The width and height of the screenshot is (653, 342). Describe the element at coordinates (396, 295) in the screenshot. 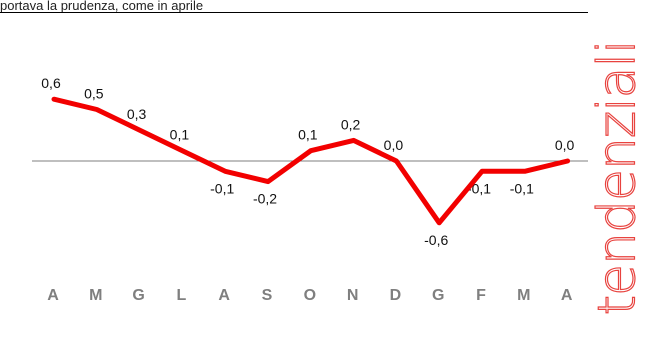

I see `category-label: D` at that location.